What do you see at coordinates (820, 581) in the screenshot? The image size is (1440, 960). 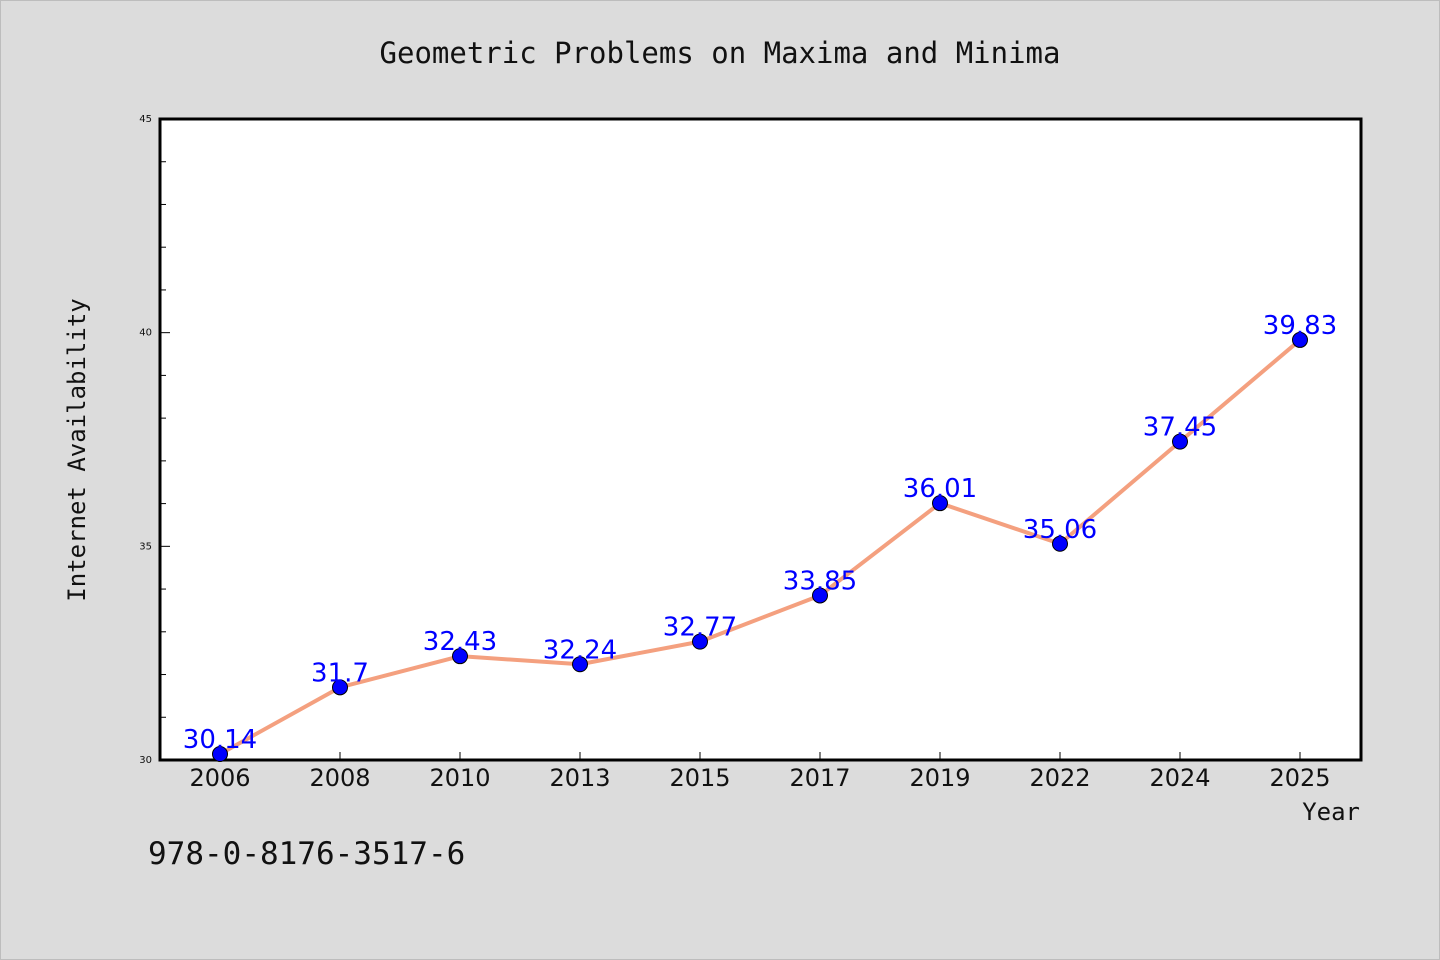 I see `data-label: 33.85` at bounding box center [820, 581].